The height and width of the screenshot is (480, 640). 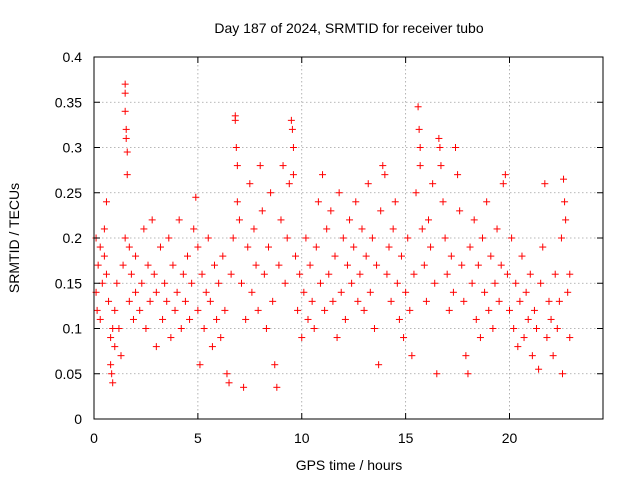 I want to click on y-tick-label: 0.25, so click(x=68, y=193).